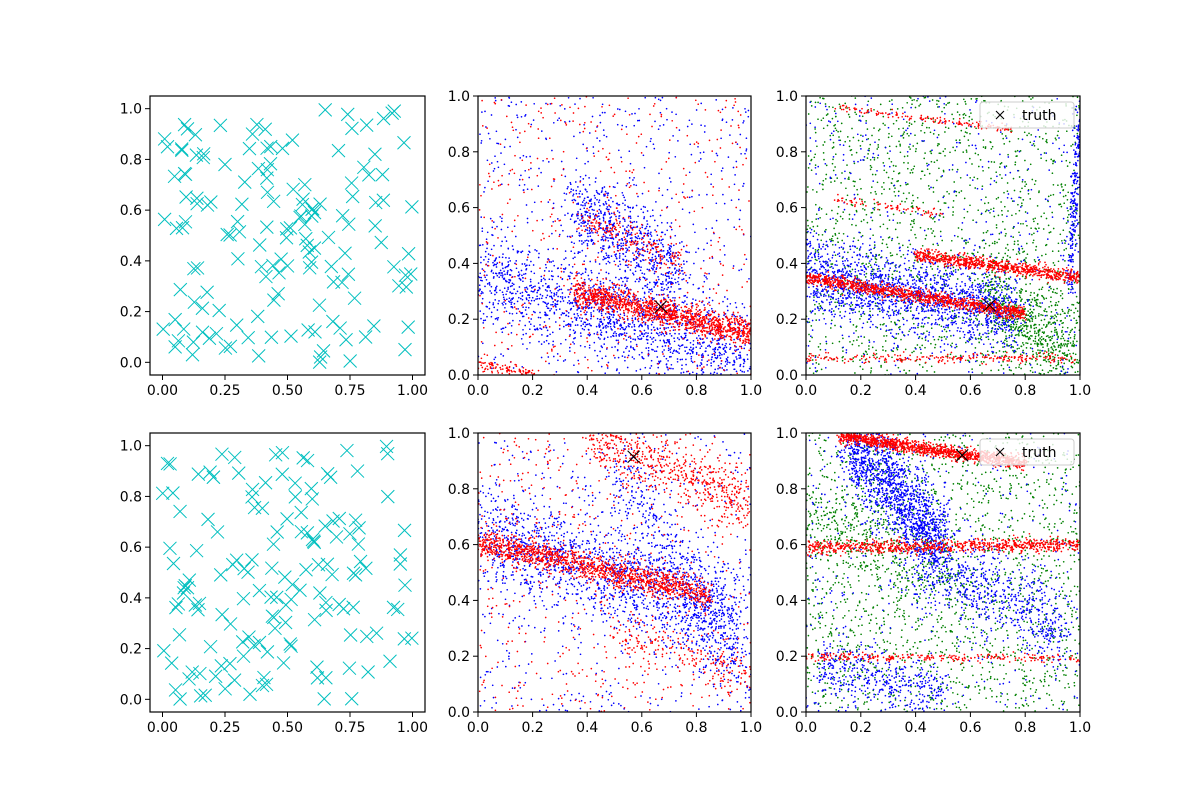  Describe the element at coordinates (806, 391) in the screenshot. I see `x-tick-label: 0.0` at that location.